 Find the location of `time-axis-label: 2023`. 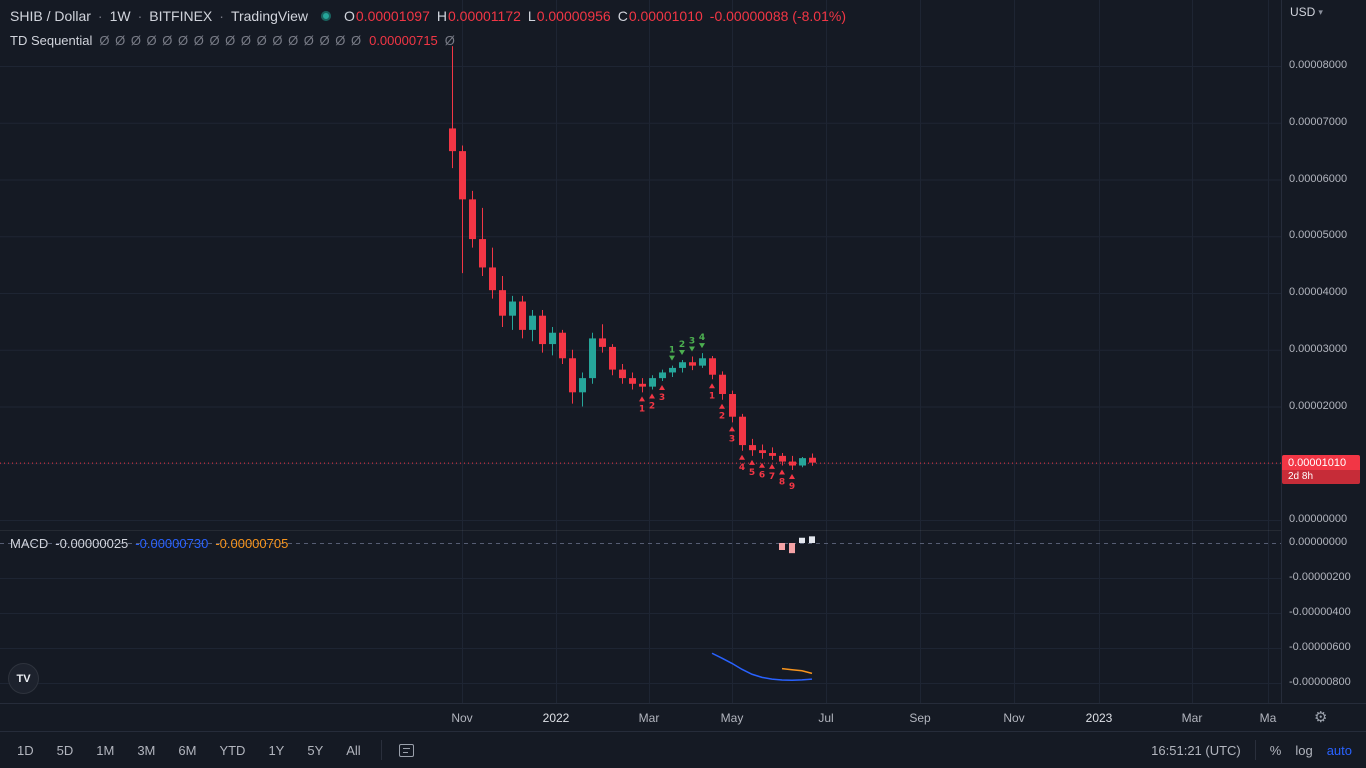

time-axis-label: 2023 is located at coordinates (1099, 718).